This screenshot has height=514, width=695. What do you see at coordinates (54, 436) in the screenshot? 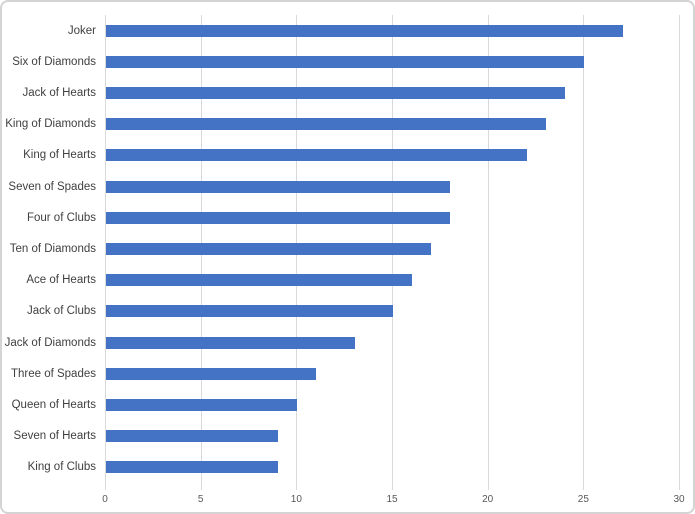
I see `category-label: Seven of Hearts` at bounding box center [54, 436].